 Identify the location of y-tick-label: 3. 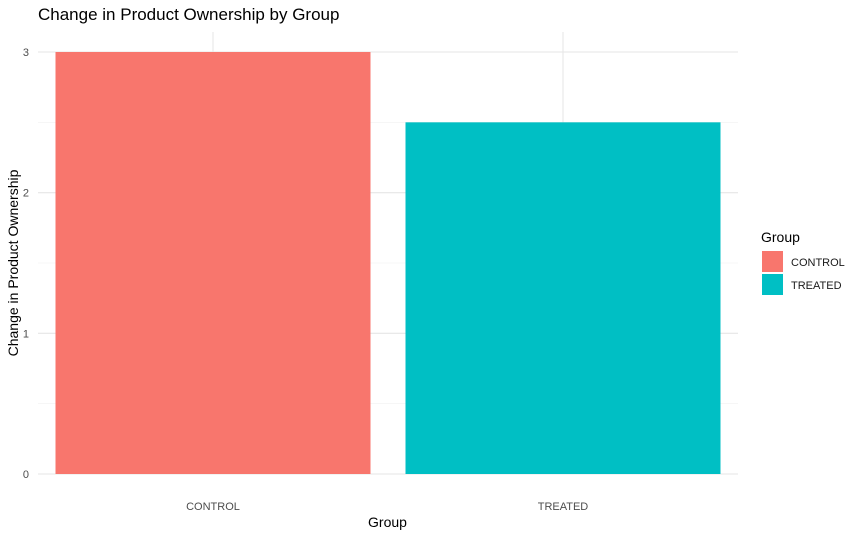
(26, 53).